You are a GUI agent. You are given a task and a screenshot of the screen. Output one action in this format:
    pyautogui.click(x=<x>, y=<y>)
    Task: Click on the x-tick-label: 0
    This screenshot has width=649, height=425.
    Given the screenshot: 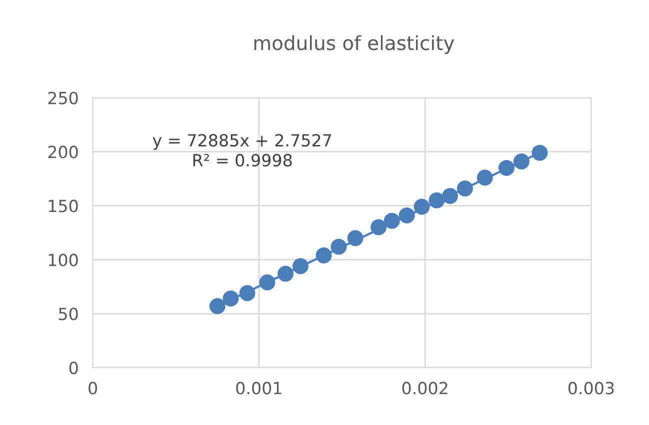 What is the action you would take?
    pyautogui.click(x=92, y=388)
    